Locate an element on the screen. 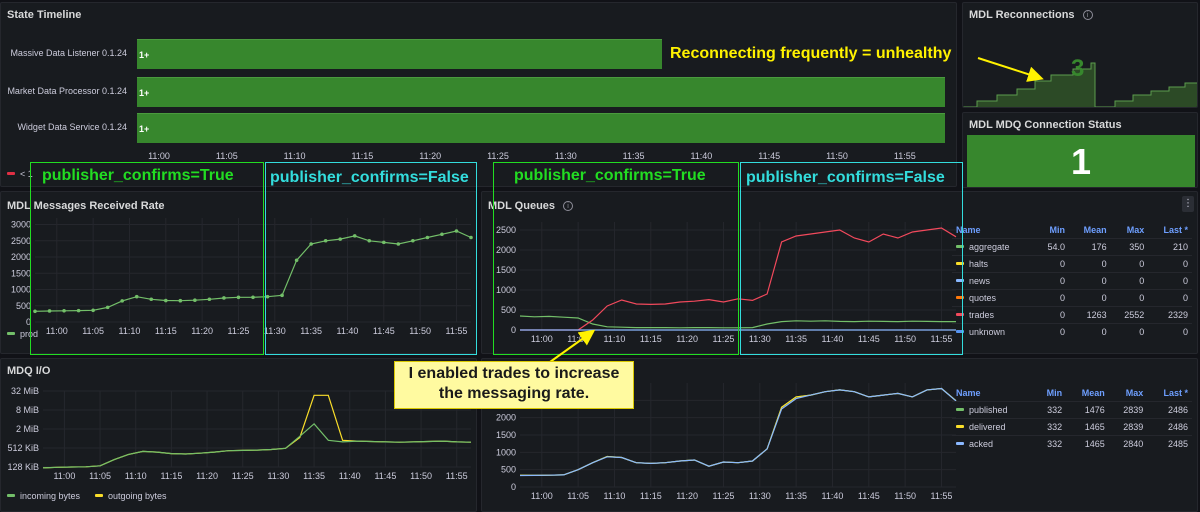 This screenshot has height=512, width=1200. mdq-connection-status-panel: MDL MDQ Connection Status 1 is located at coordinates (1080, 150).